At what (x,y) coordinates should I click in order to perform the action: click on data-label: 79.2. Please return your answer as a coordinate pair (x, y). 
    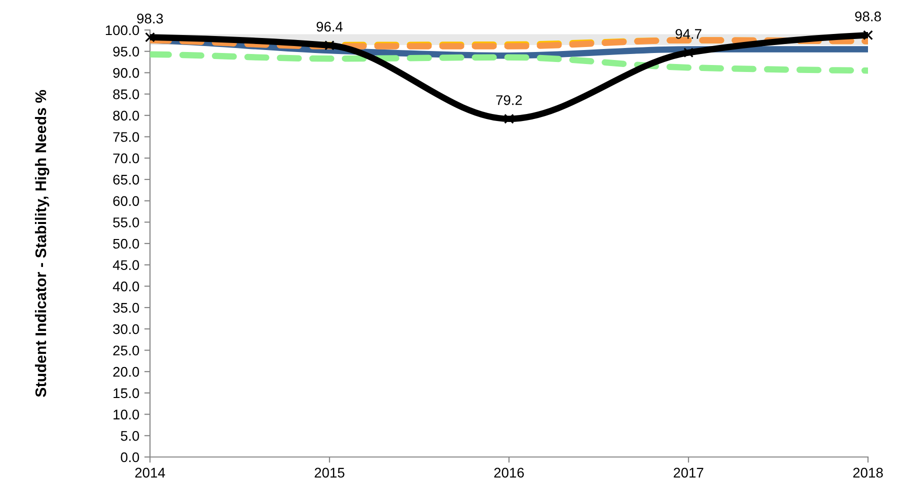
    Looking at the image, I should click on (509, 100).